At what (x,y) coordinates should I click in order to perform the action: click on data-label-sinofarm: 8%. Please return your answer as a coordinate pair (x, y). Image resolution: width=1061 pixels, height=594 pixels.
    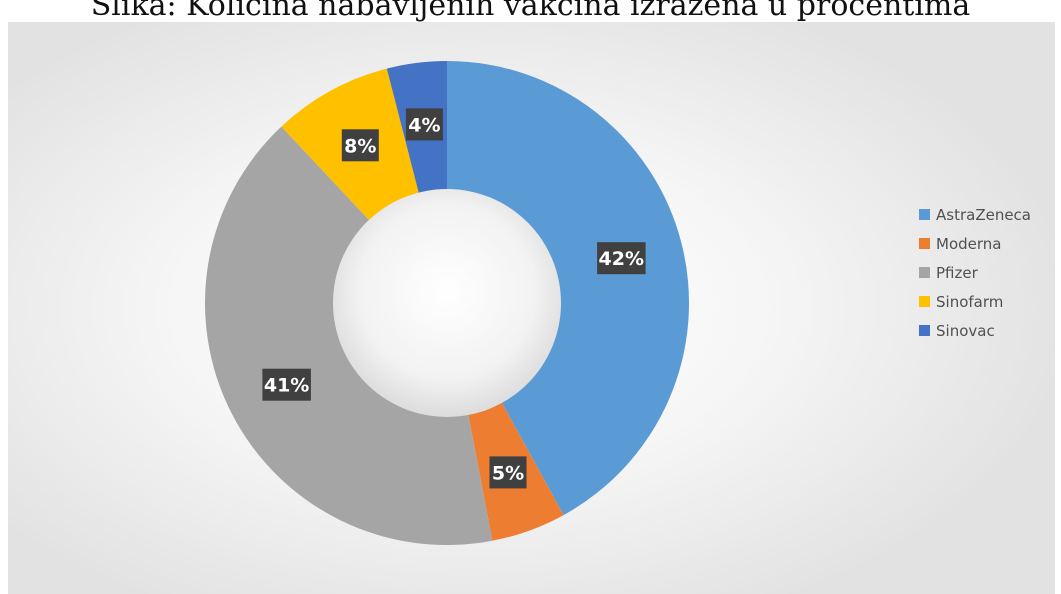
    Looking at the image, I should click on (360, 145).